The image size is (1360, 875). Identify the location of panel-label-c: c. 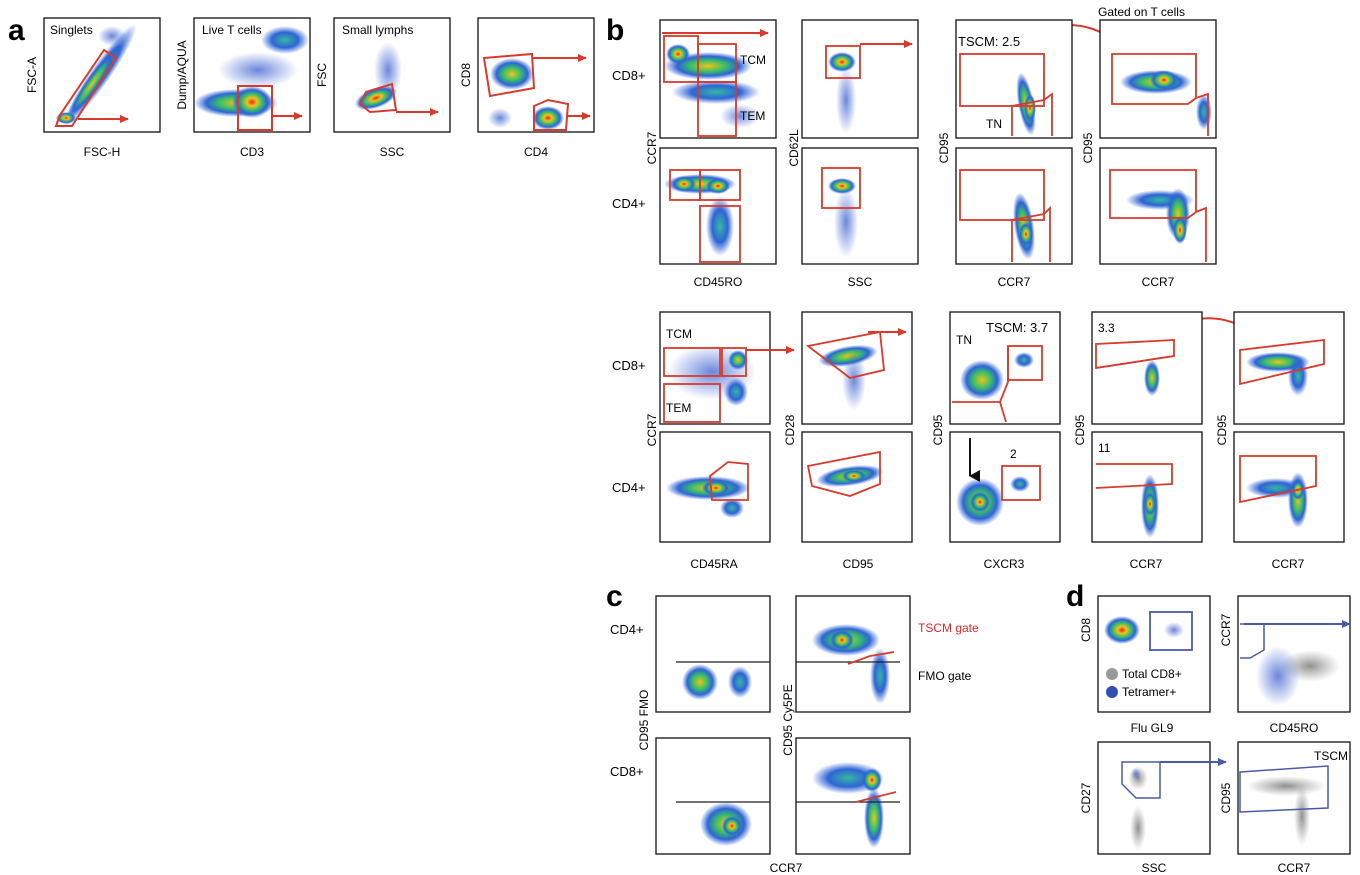
(614, 596).